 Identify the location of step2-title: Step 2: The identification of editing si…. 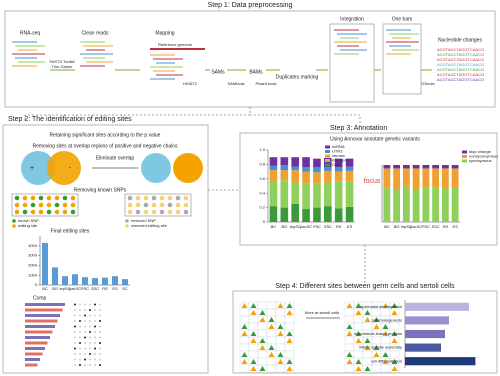
(70, 119).